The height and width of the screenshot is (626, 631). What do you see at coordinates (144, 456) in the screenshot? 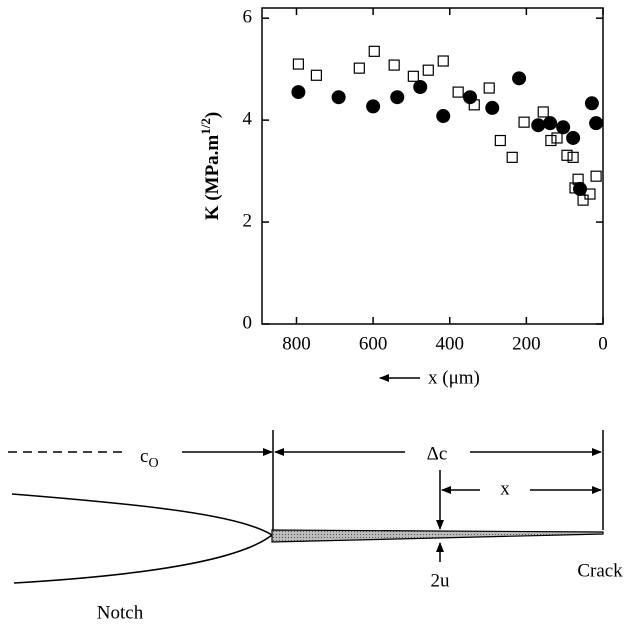
I see `c-main: c` at bounding box center [144, 456].